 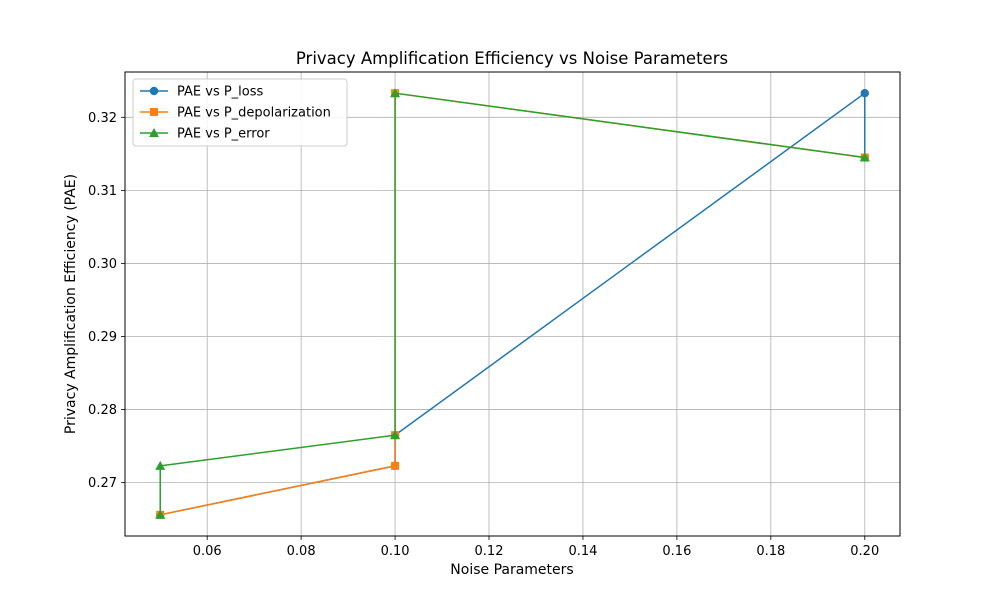 What do you see at coordinates (102, 337) in the screenshot?
I see `y-tick-label: 0.29` at bounding box center [102, 337].